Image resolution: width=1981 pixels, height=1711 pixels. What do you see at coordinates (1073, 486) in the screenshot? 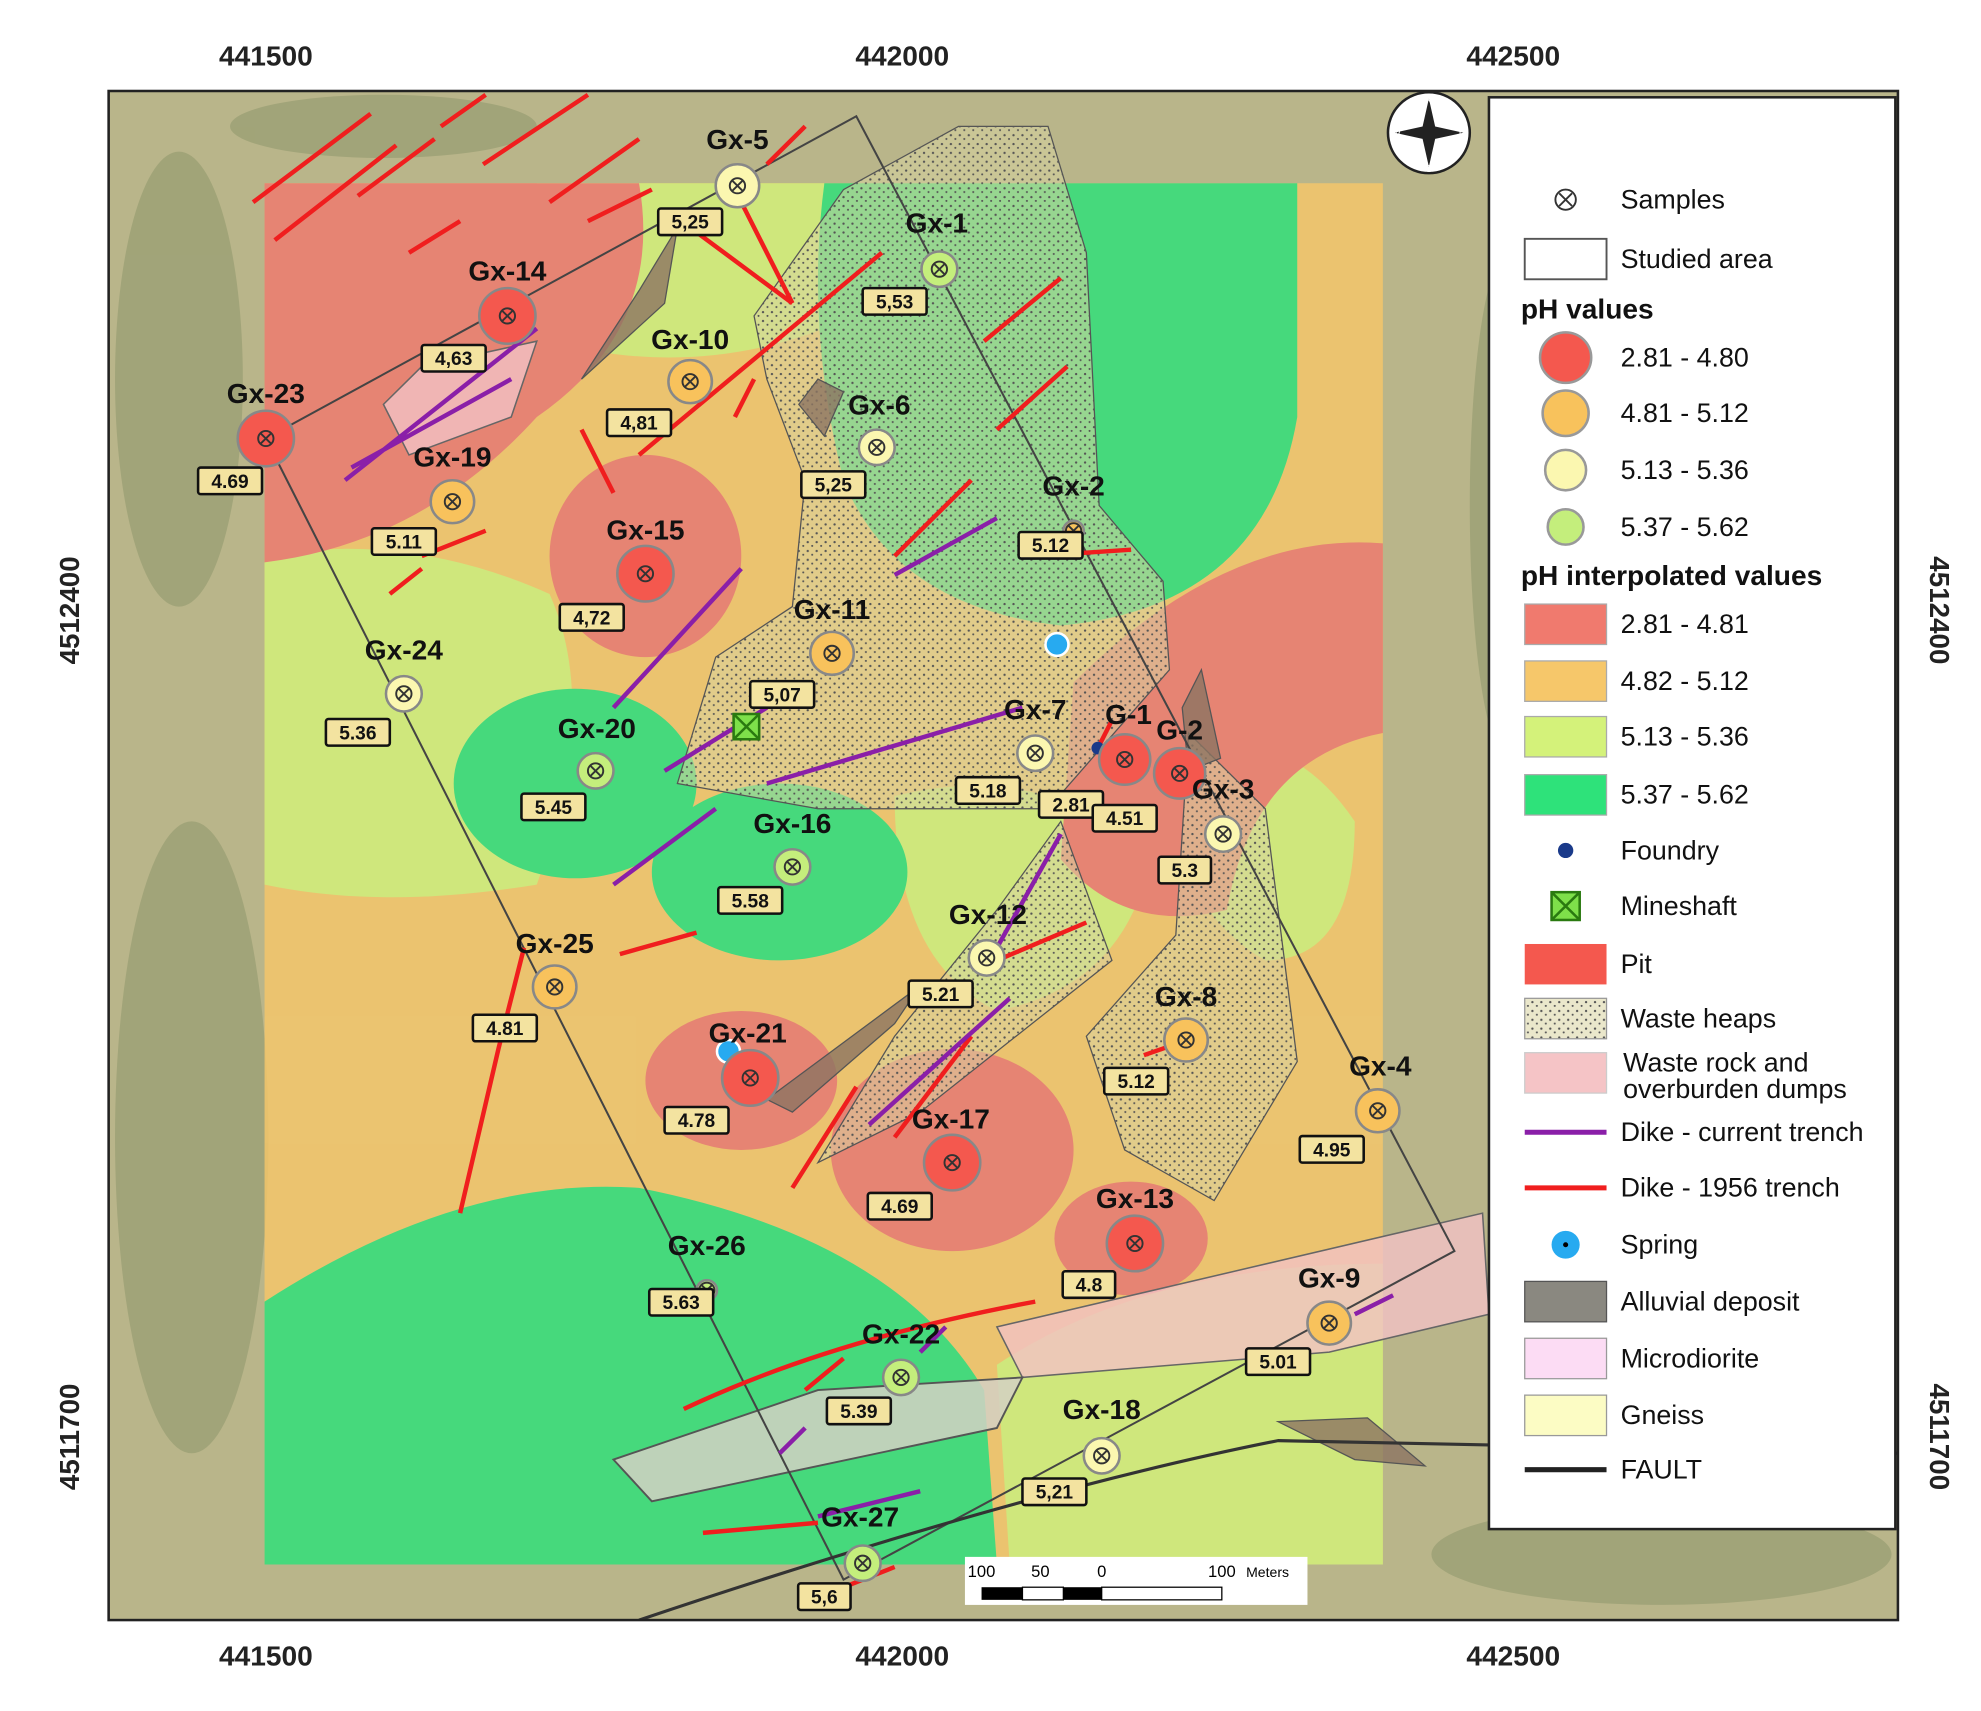
I see `sample-name: Gx-2` at bounding box center [1073, 486].